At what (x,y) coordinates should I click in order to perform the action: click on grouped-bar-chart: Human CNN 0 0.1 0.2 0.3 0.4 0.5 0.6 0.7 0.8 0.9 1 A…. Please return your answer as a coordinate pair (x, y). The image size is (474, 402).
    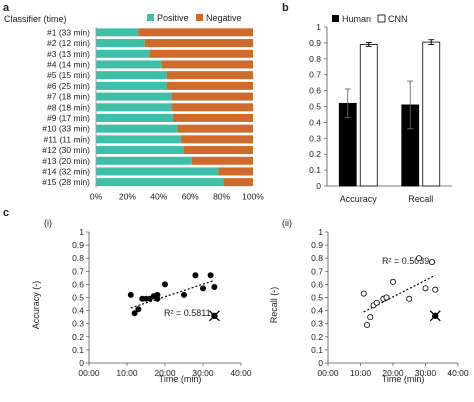
    Looking at the image, I should click on (380, 109).